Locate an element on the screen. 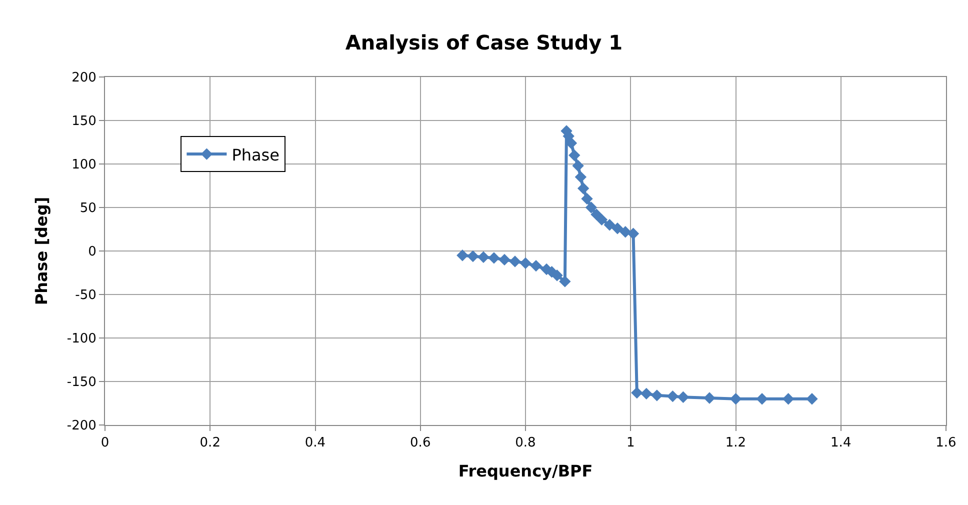 The width and height of the screenshot is (968, 505). y-tick-label: 200 is located at coordinates (84, 78).